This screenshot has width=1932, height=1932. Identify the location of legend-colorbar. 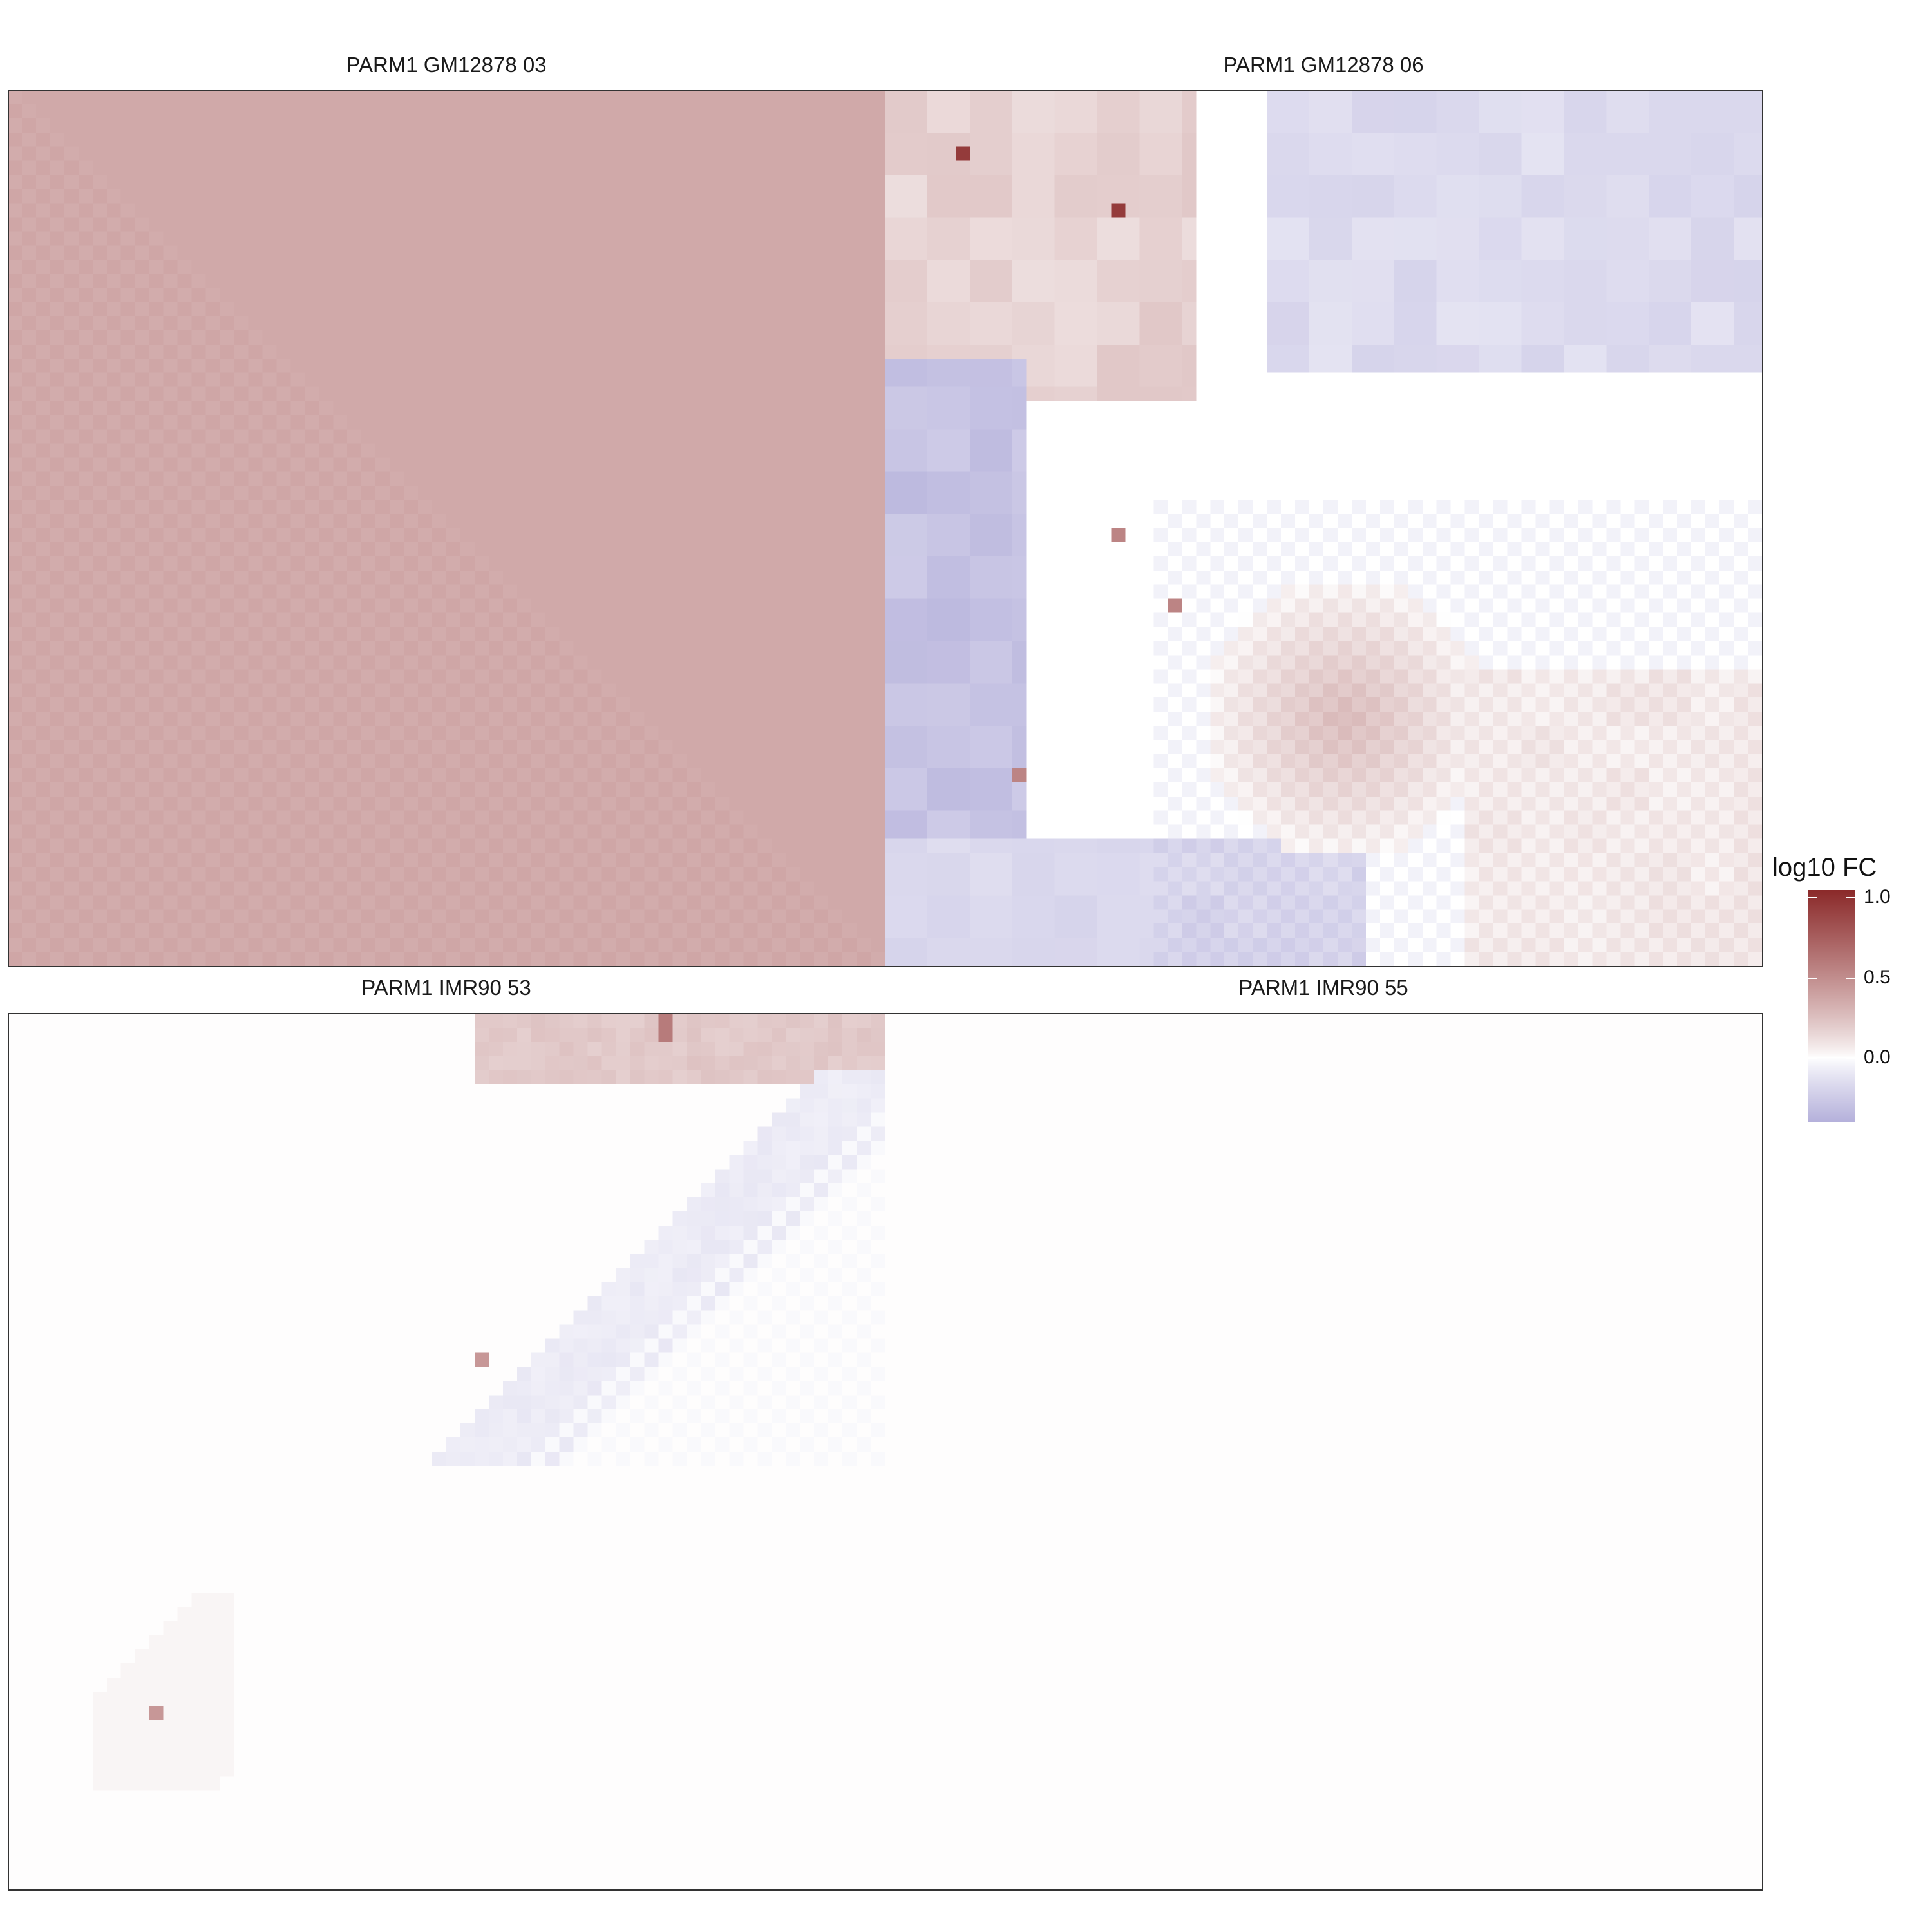
(1832, 1006).